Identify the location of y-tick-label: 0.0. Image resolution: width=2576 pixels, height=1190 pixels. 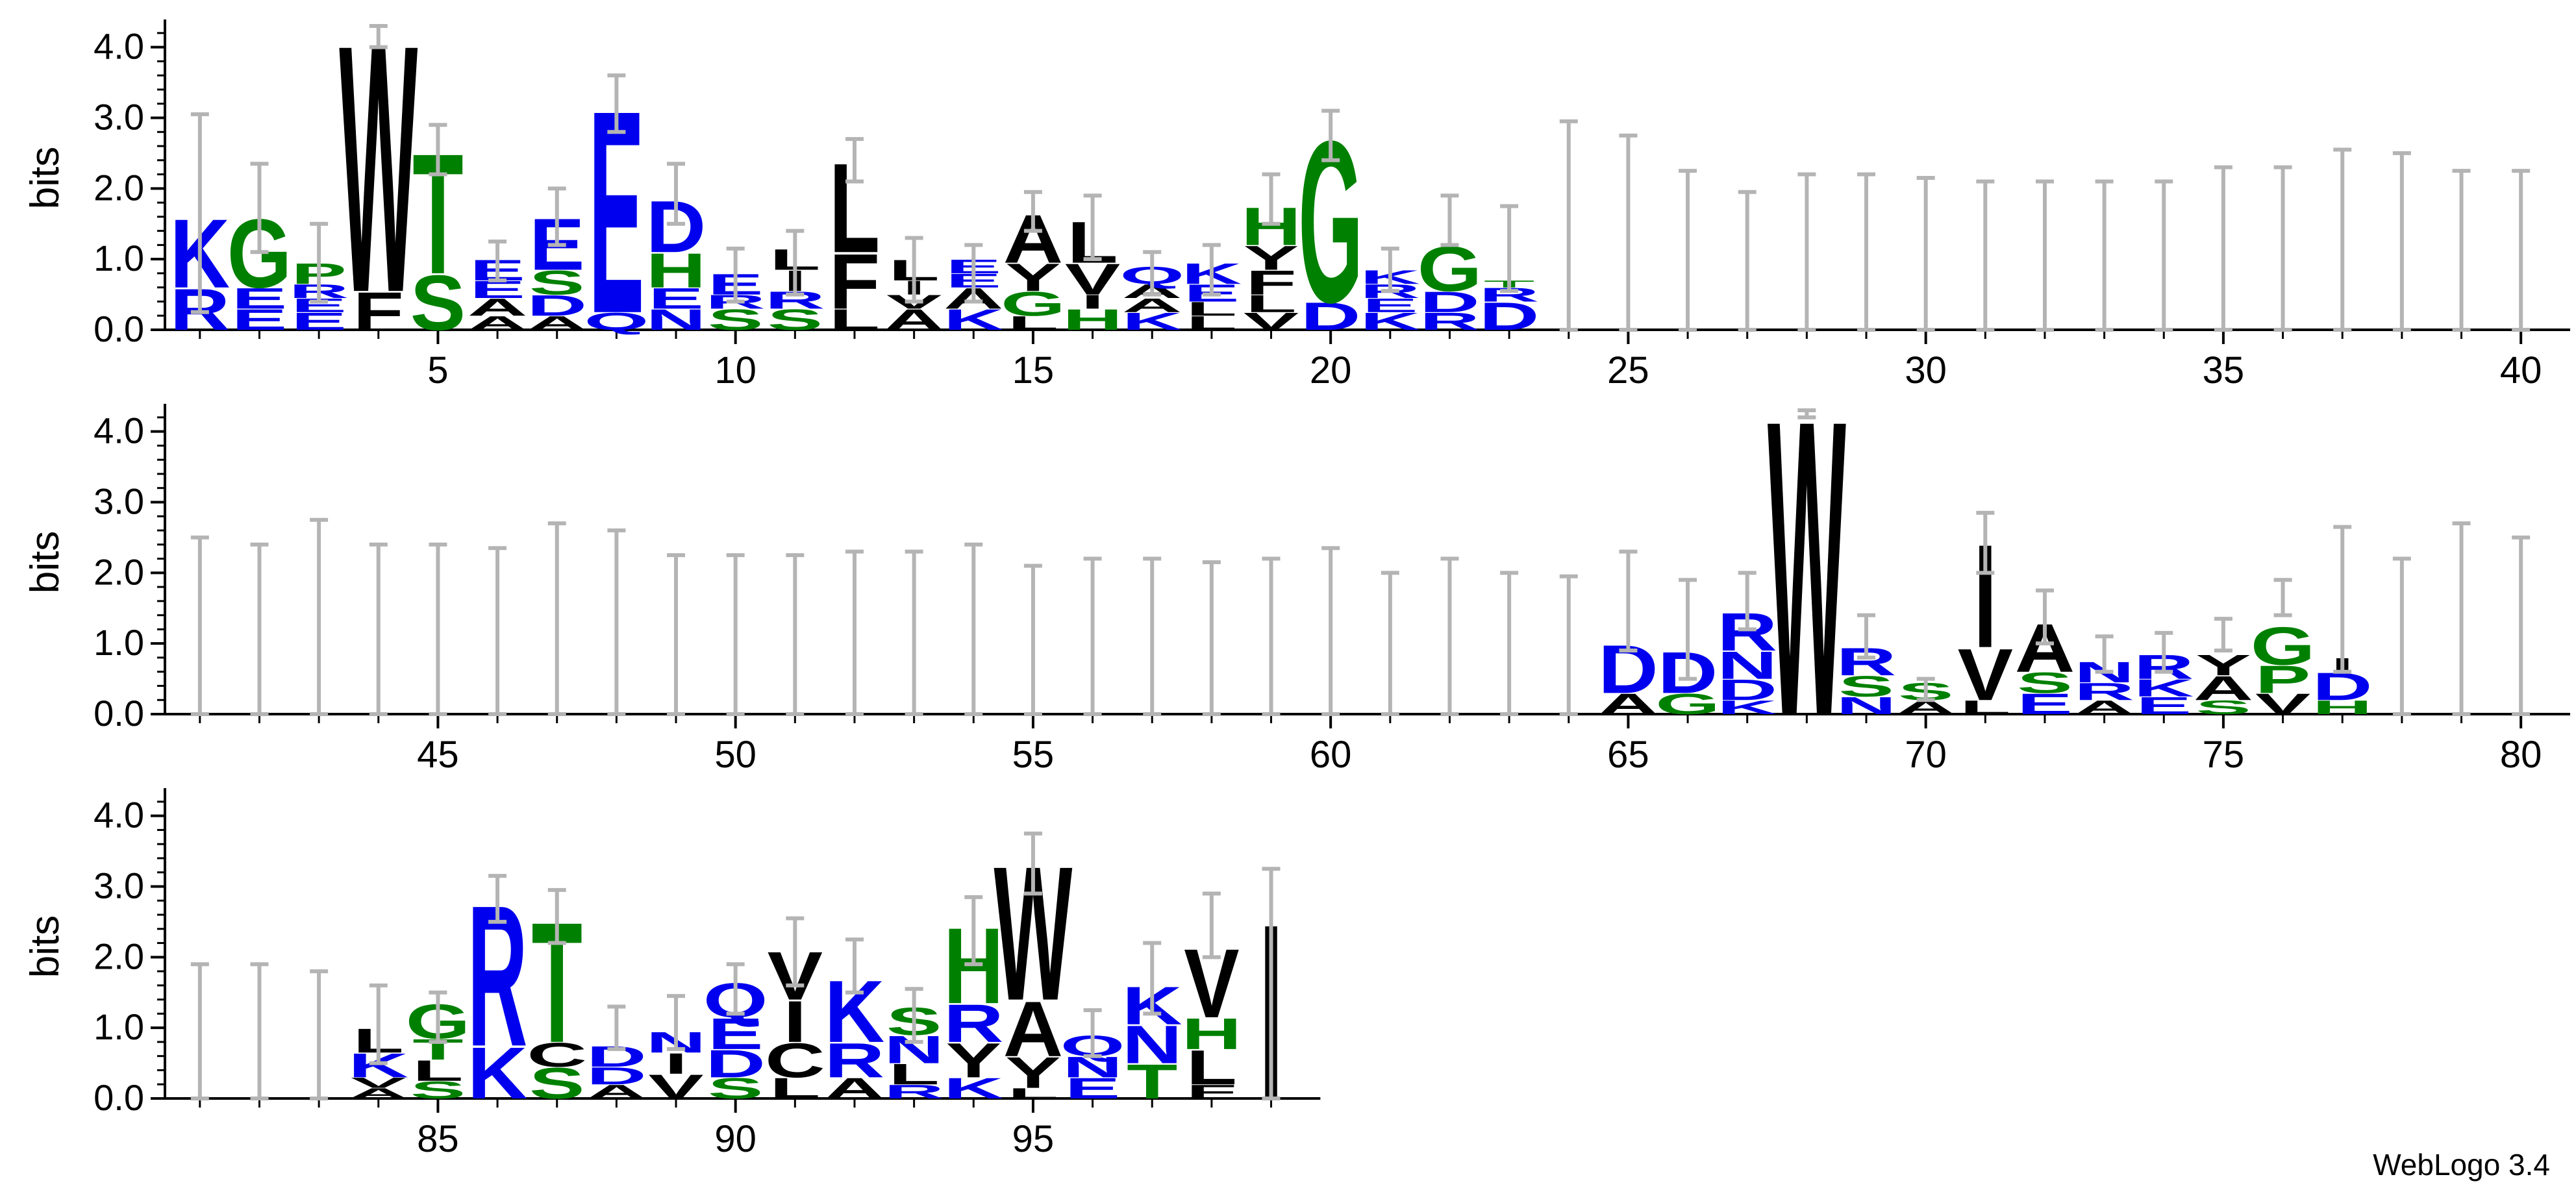
(119, 1097).